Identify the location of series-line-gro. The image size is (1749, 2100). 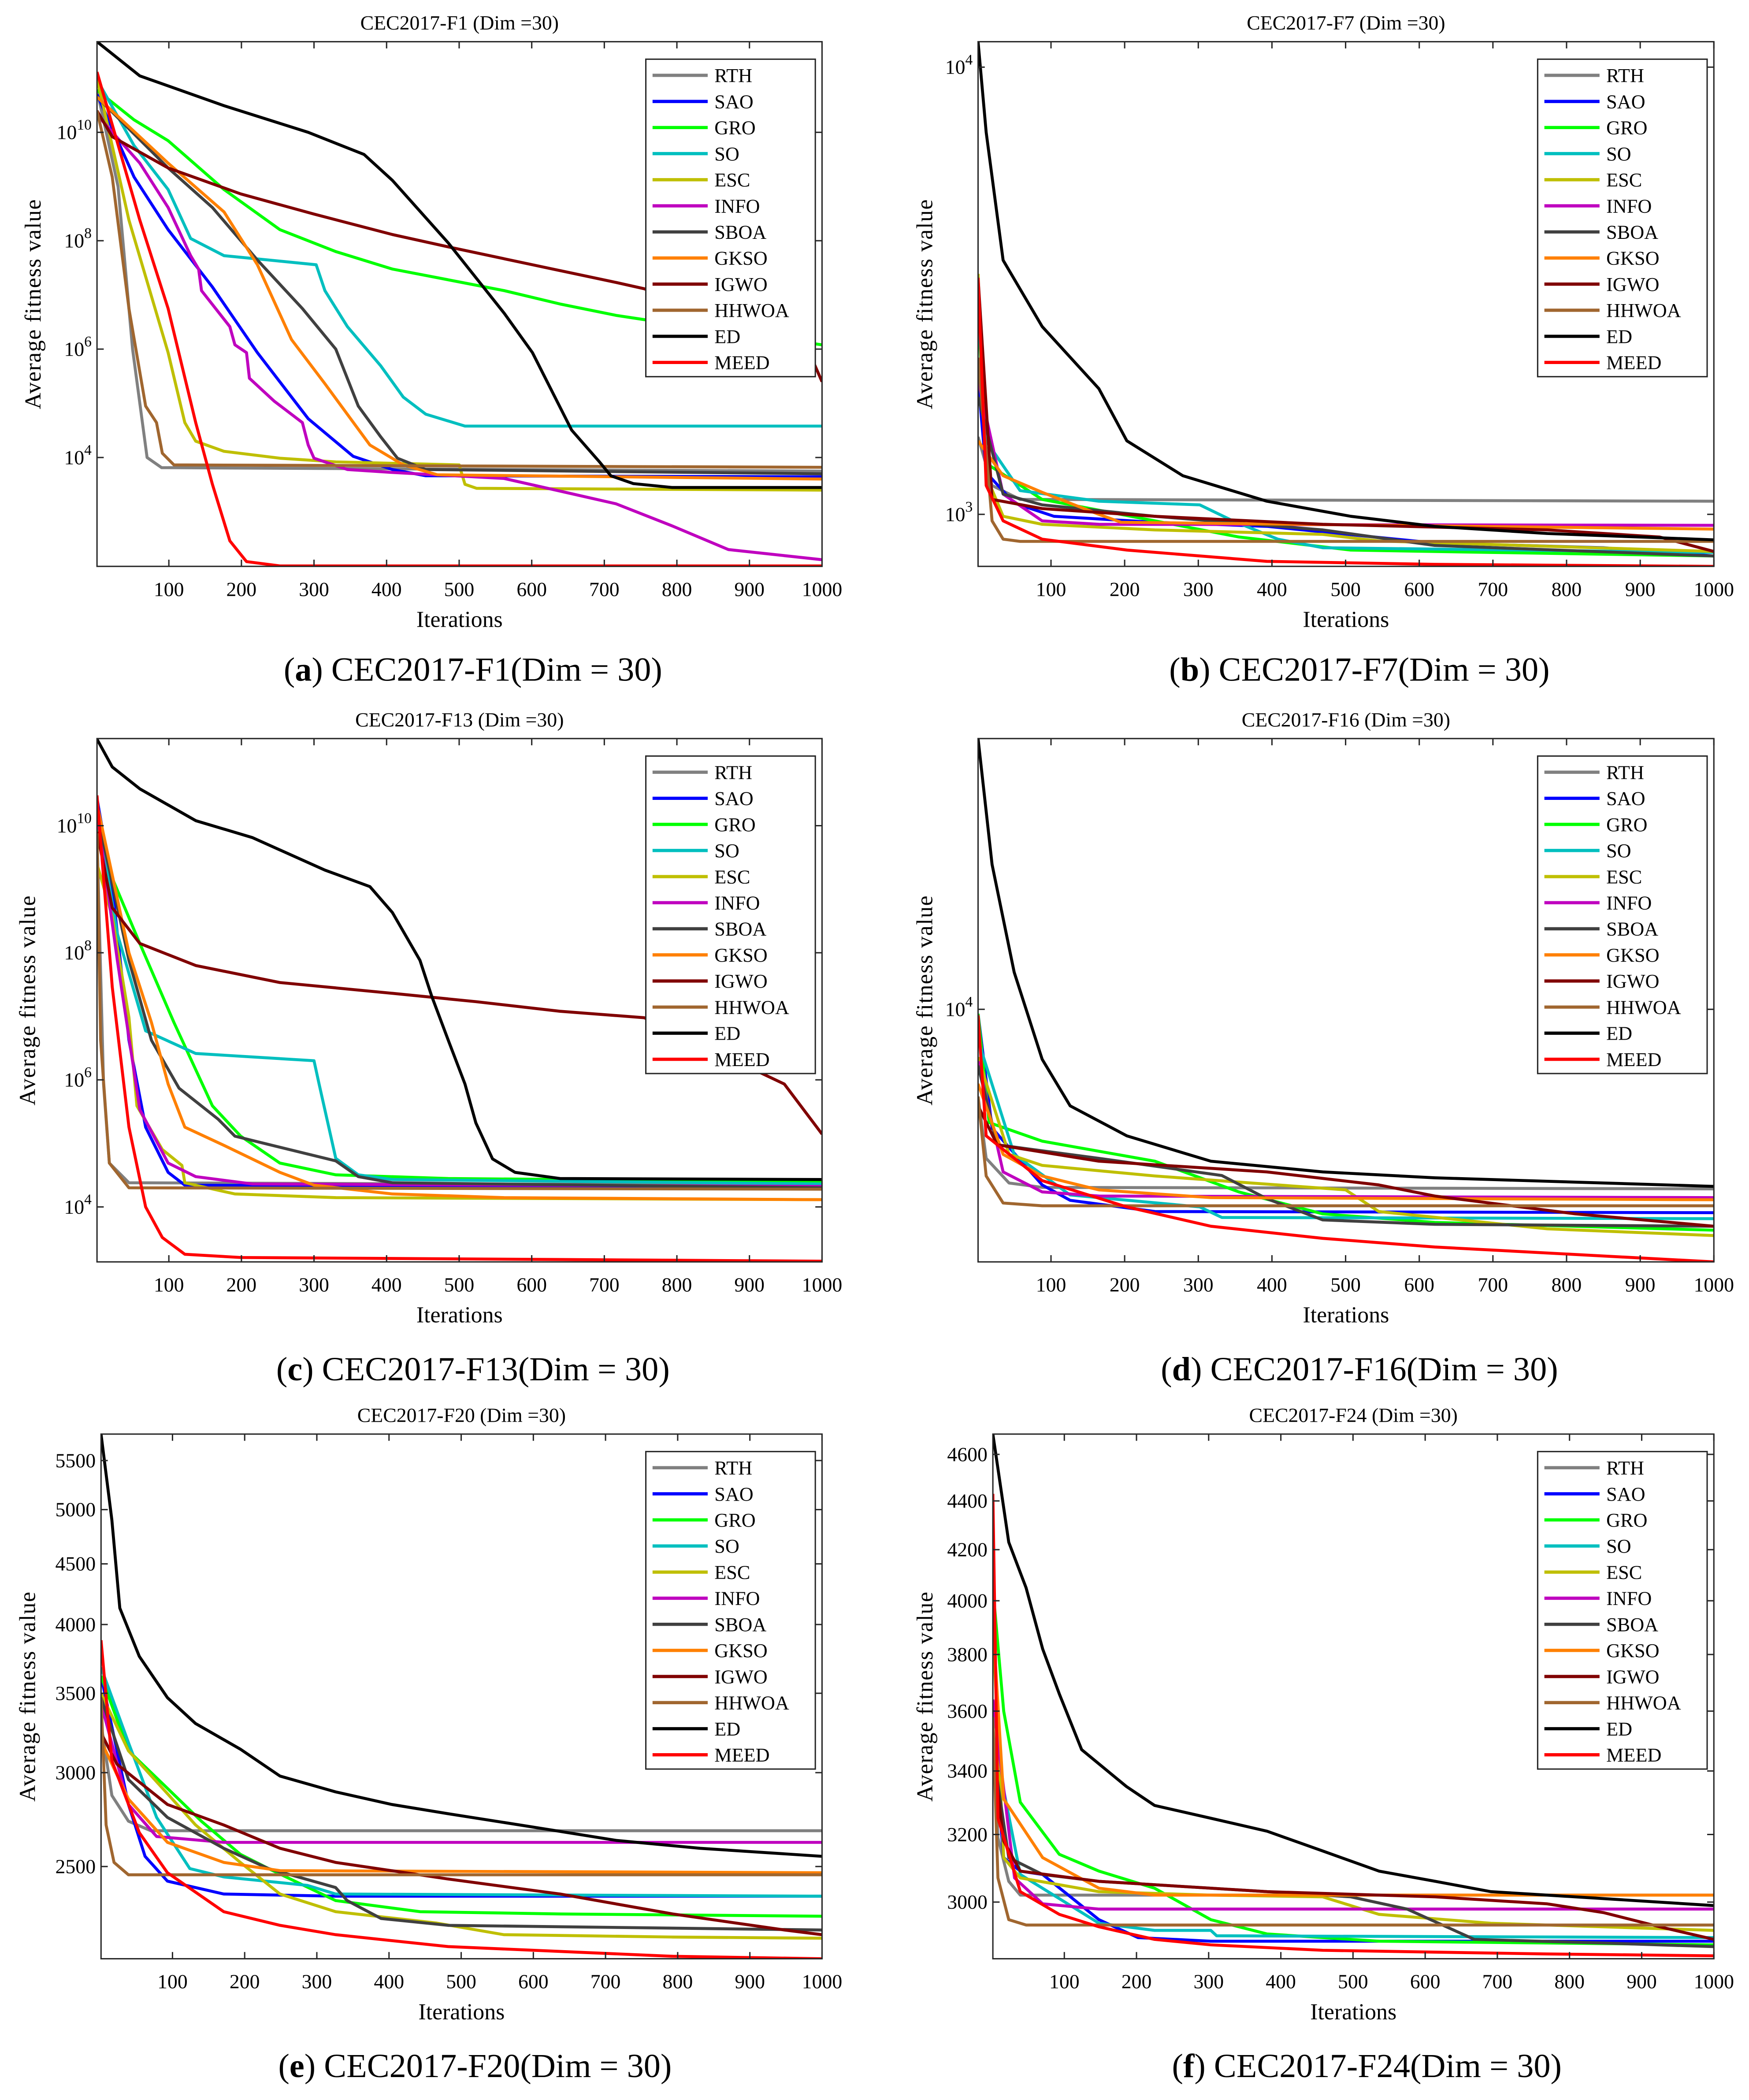
(459, 217).